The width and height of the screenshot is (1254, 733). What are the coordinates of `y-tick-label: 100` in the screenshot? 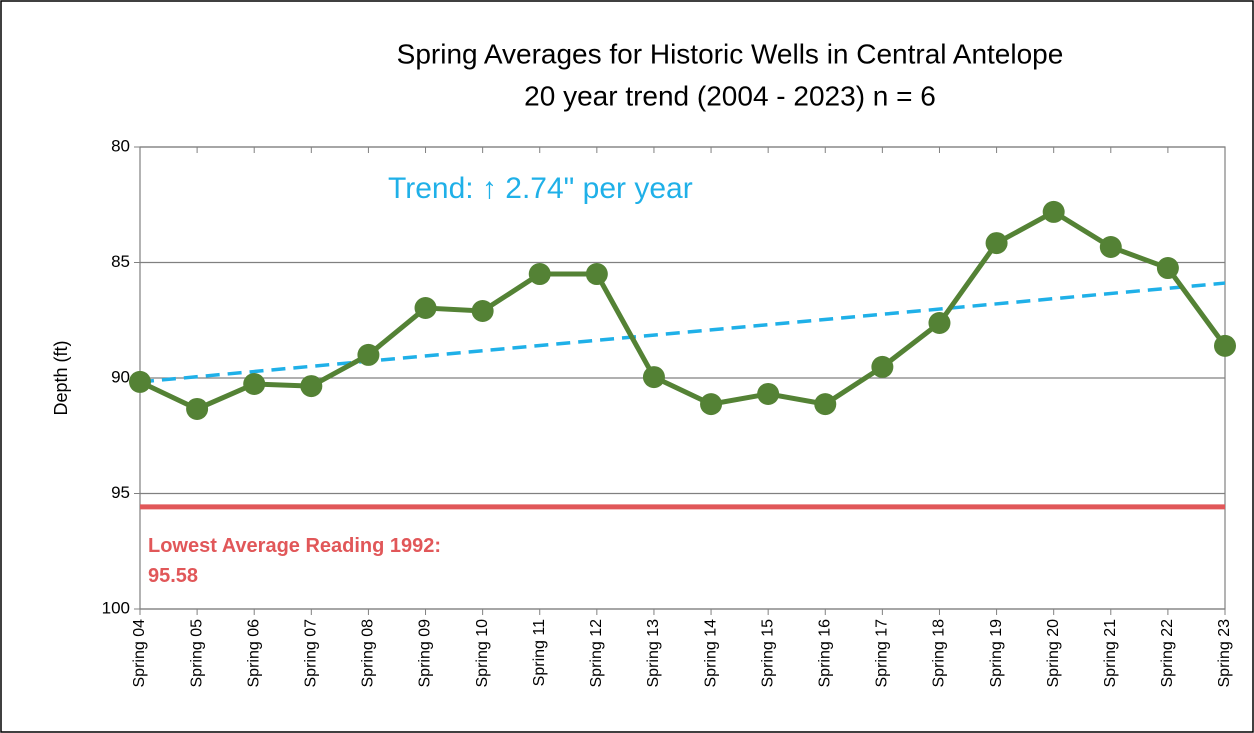 It's located at (116, 607).